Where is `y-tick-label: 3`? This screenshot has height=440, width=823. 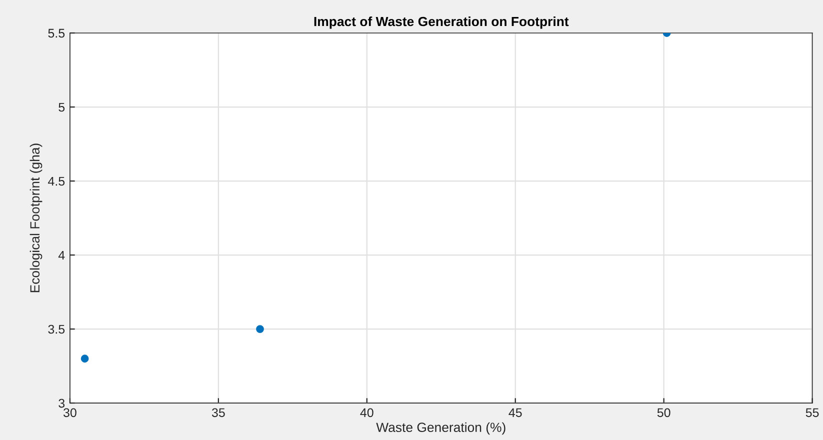
y-tick-label: 3 is located at coordinates (61, 403).